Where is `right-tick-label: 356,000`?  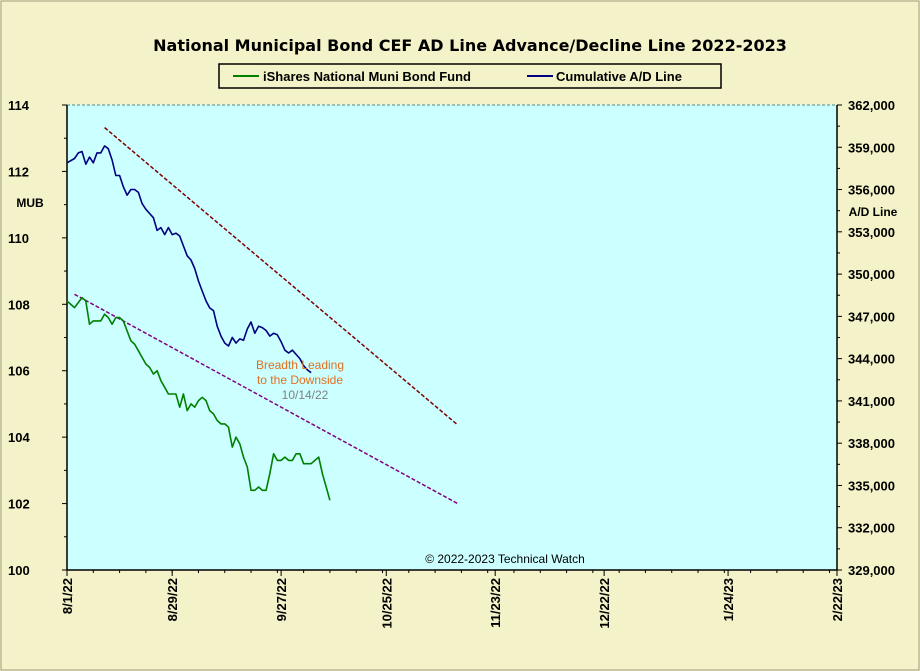 right-tick-label: 356,000 is located at coordinates (871, 190).